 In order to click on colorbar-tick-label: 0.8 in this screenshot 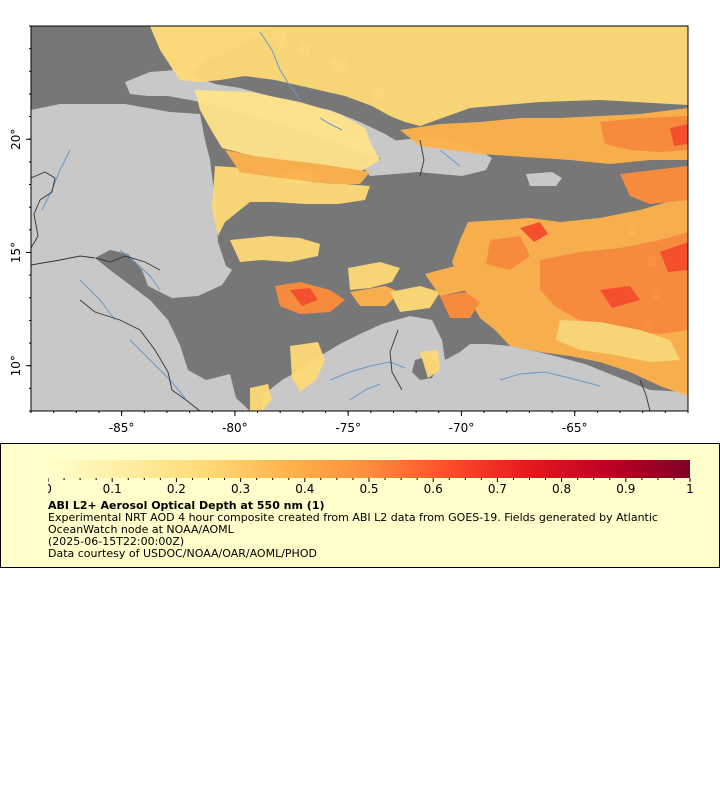, I will do `click(561, 489)`.